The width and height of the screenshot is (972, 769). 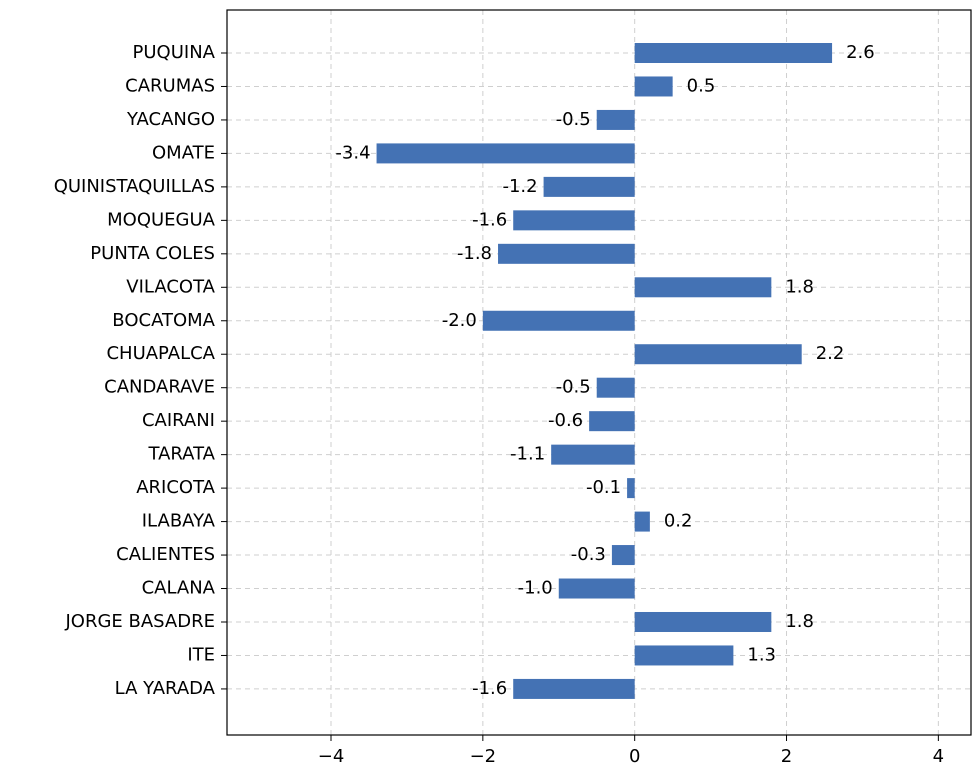 I want to click on value-label: -3.4, so click(x=352, y=152).